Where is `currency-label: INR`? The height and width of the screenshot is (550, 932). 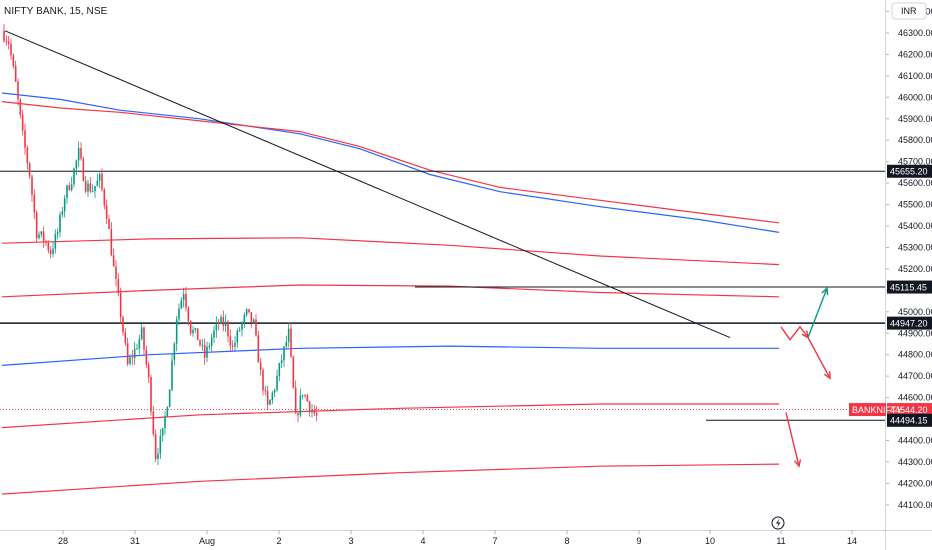
currency-label: INR is located at coordinates (909, 11).